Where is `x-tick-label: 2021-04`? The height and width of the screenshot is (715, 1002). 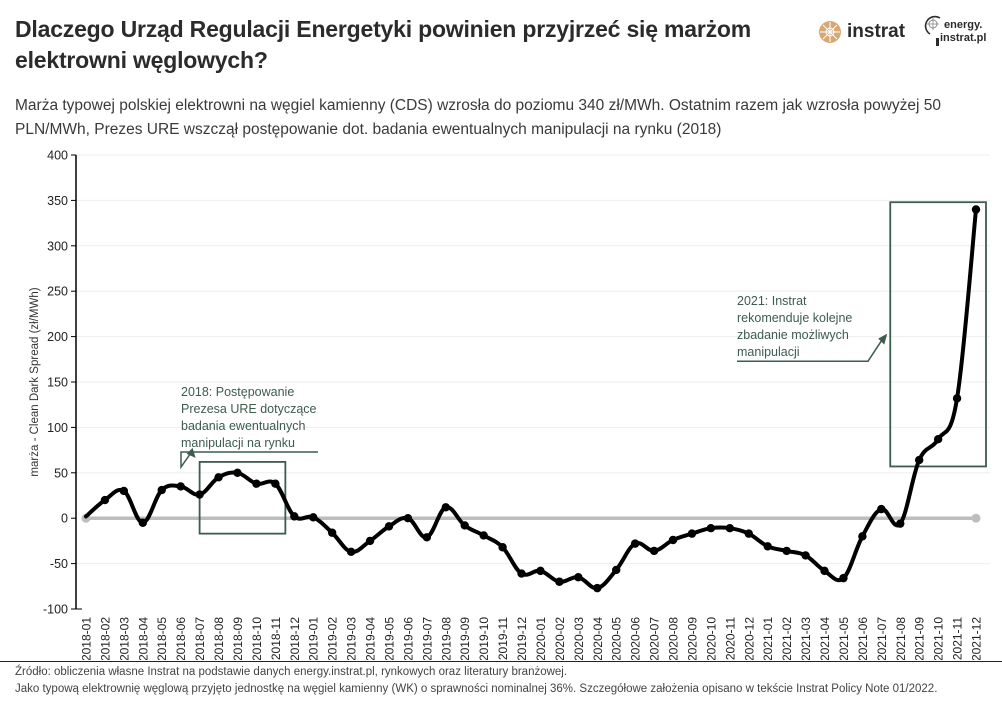 x-tick-label: 2021-04 is located at coordinates (825, 638).